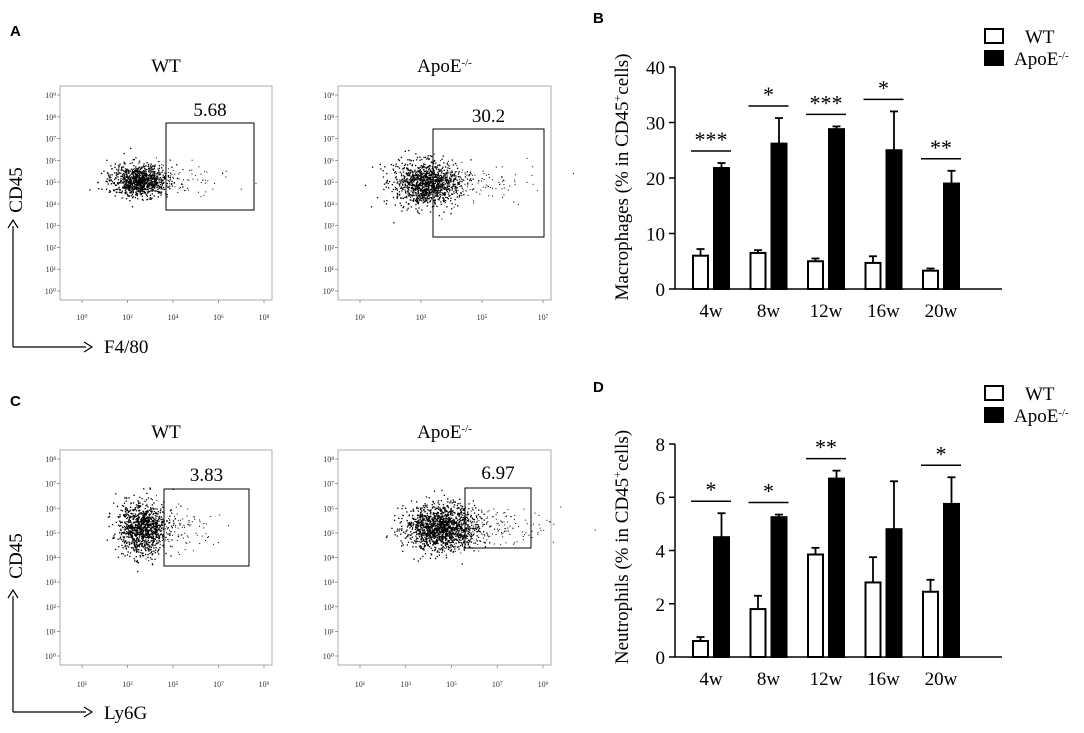 The height and width of the screenshot is (733, 1084). Describe the element at coordinates (469, 187) in the screenshot. I see `flow-a-2-events` at that location.